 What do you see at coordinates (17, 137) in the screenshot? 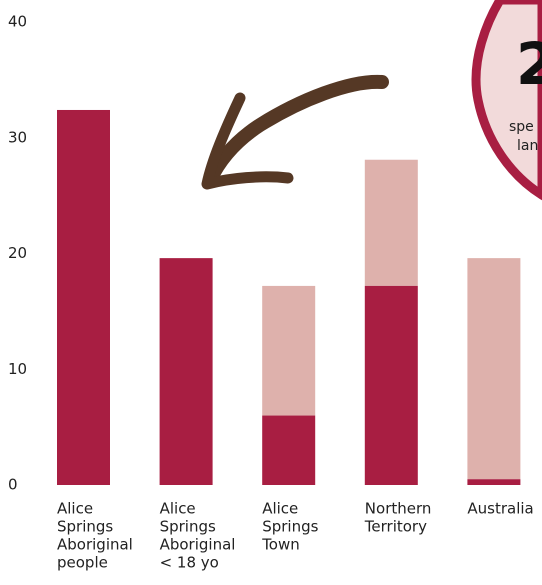
I see `y-tick-label: 30` at bounding box center [17, 137].